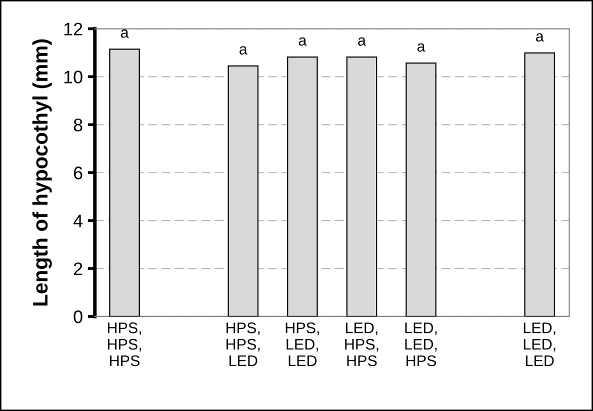  Describe the element at coordinates (78, 269) in the screenshot. I see `y-tick-label: 2` at that location.